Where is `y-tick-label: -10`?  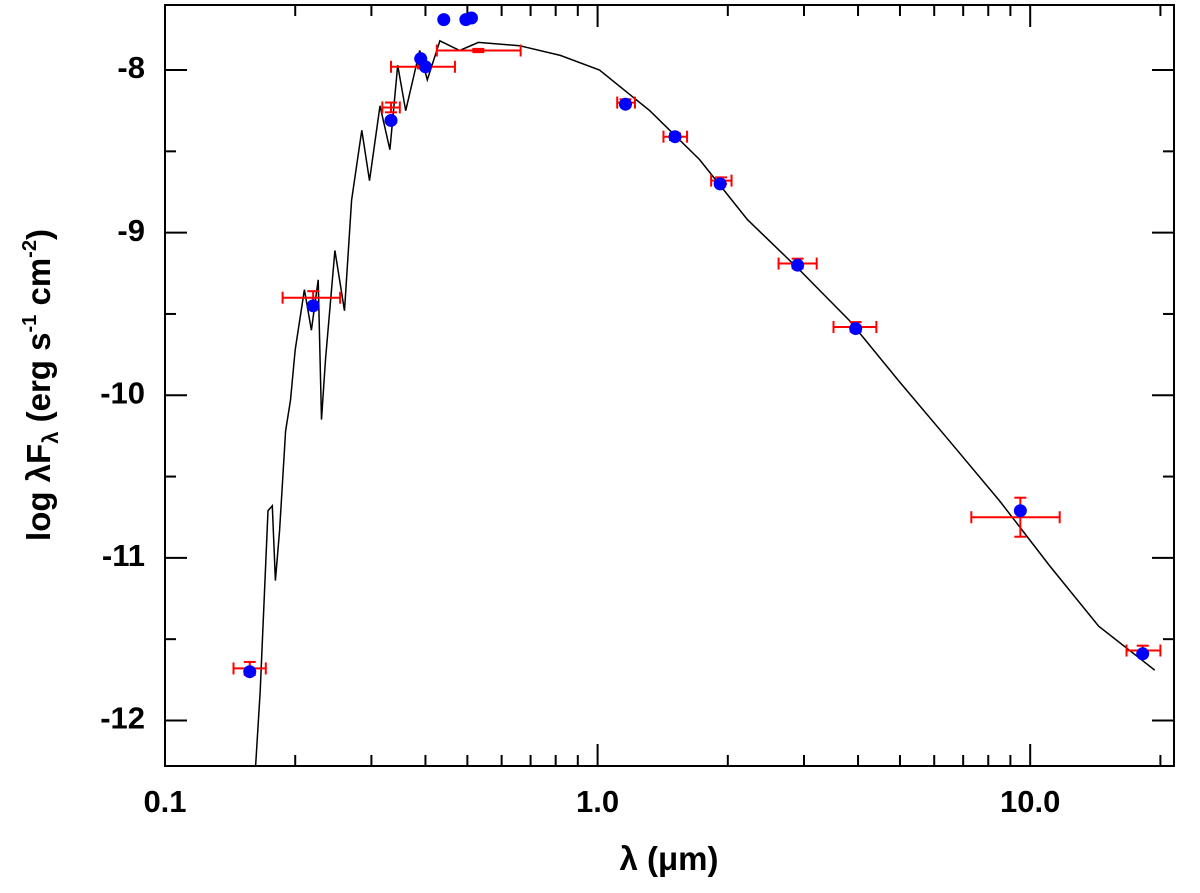 y-tick-label: -10 is located at coordinates (122, 392).